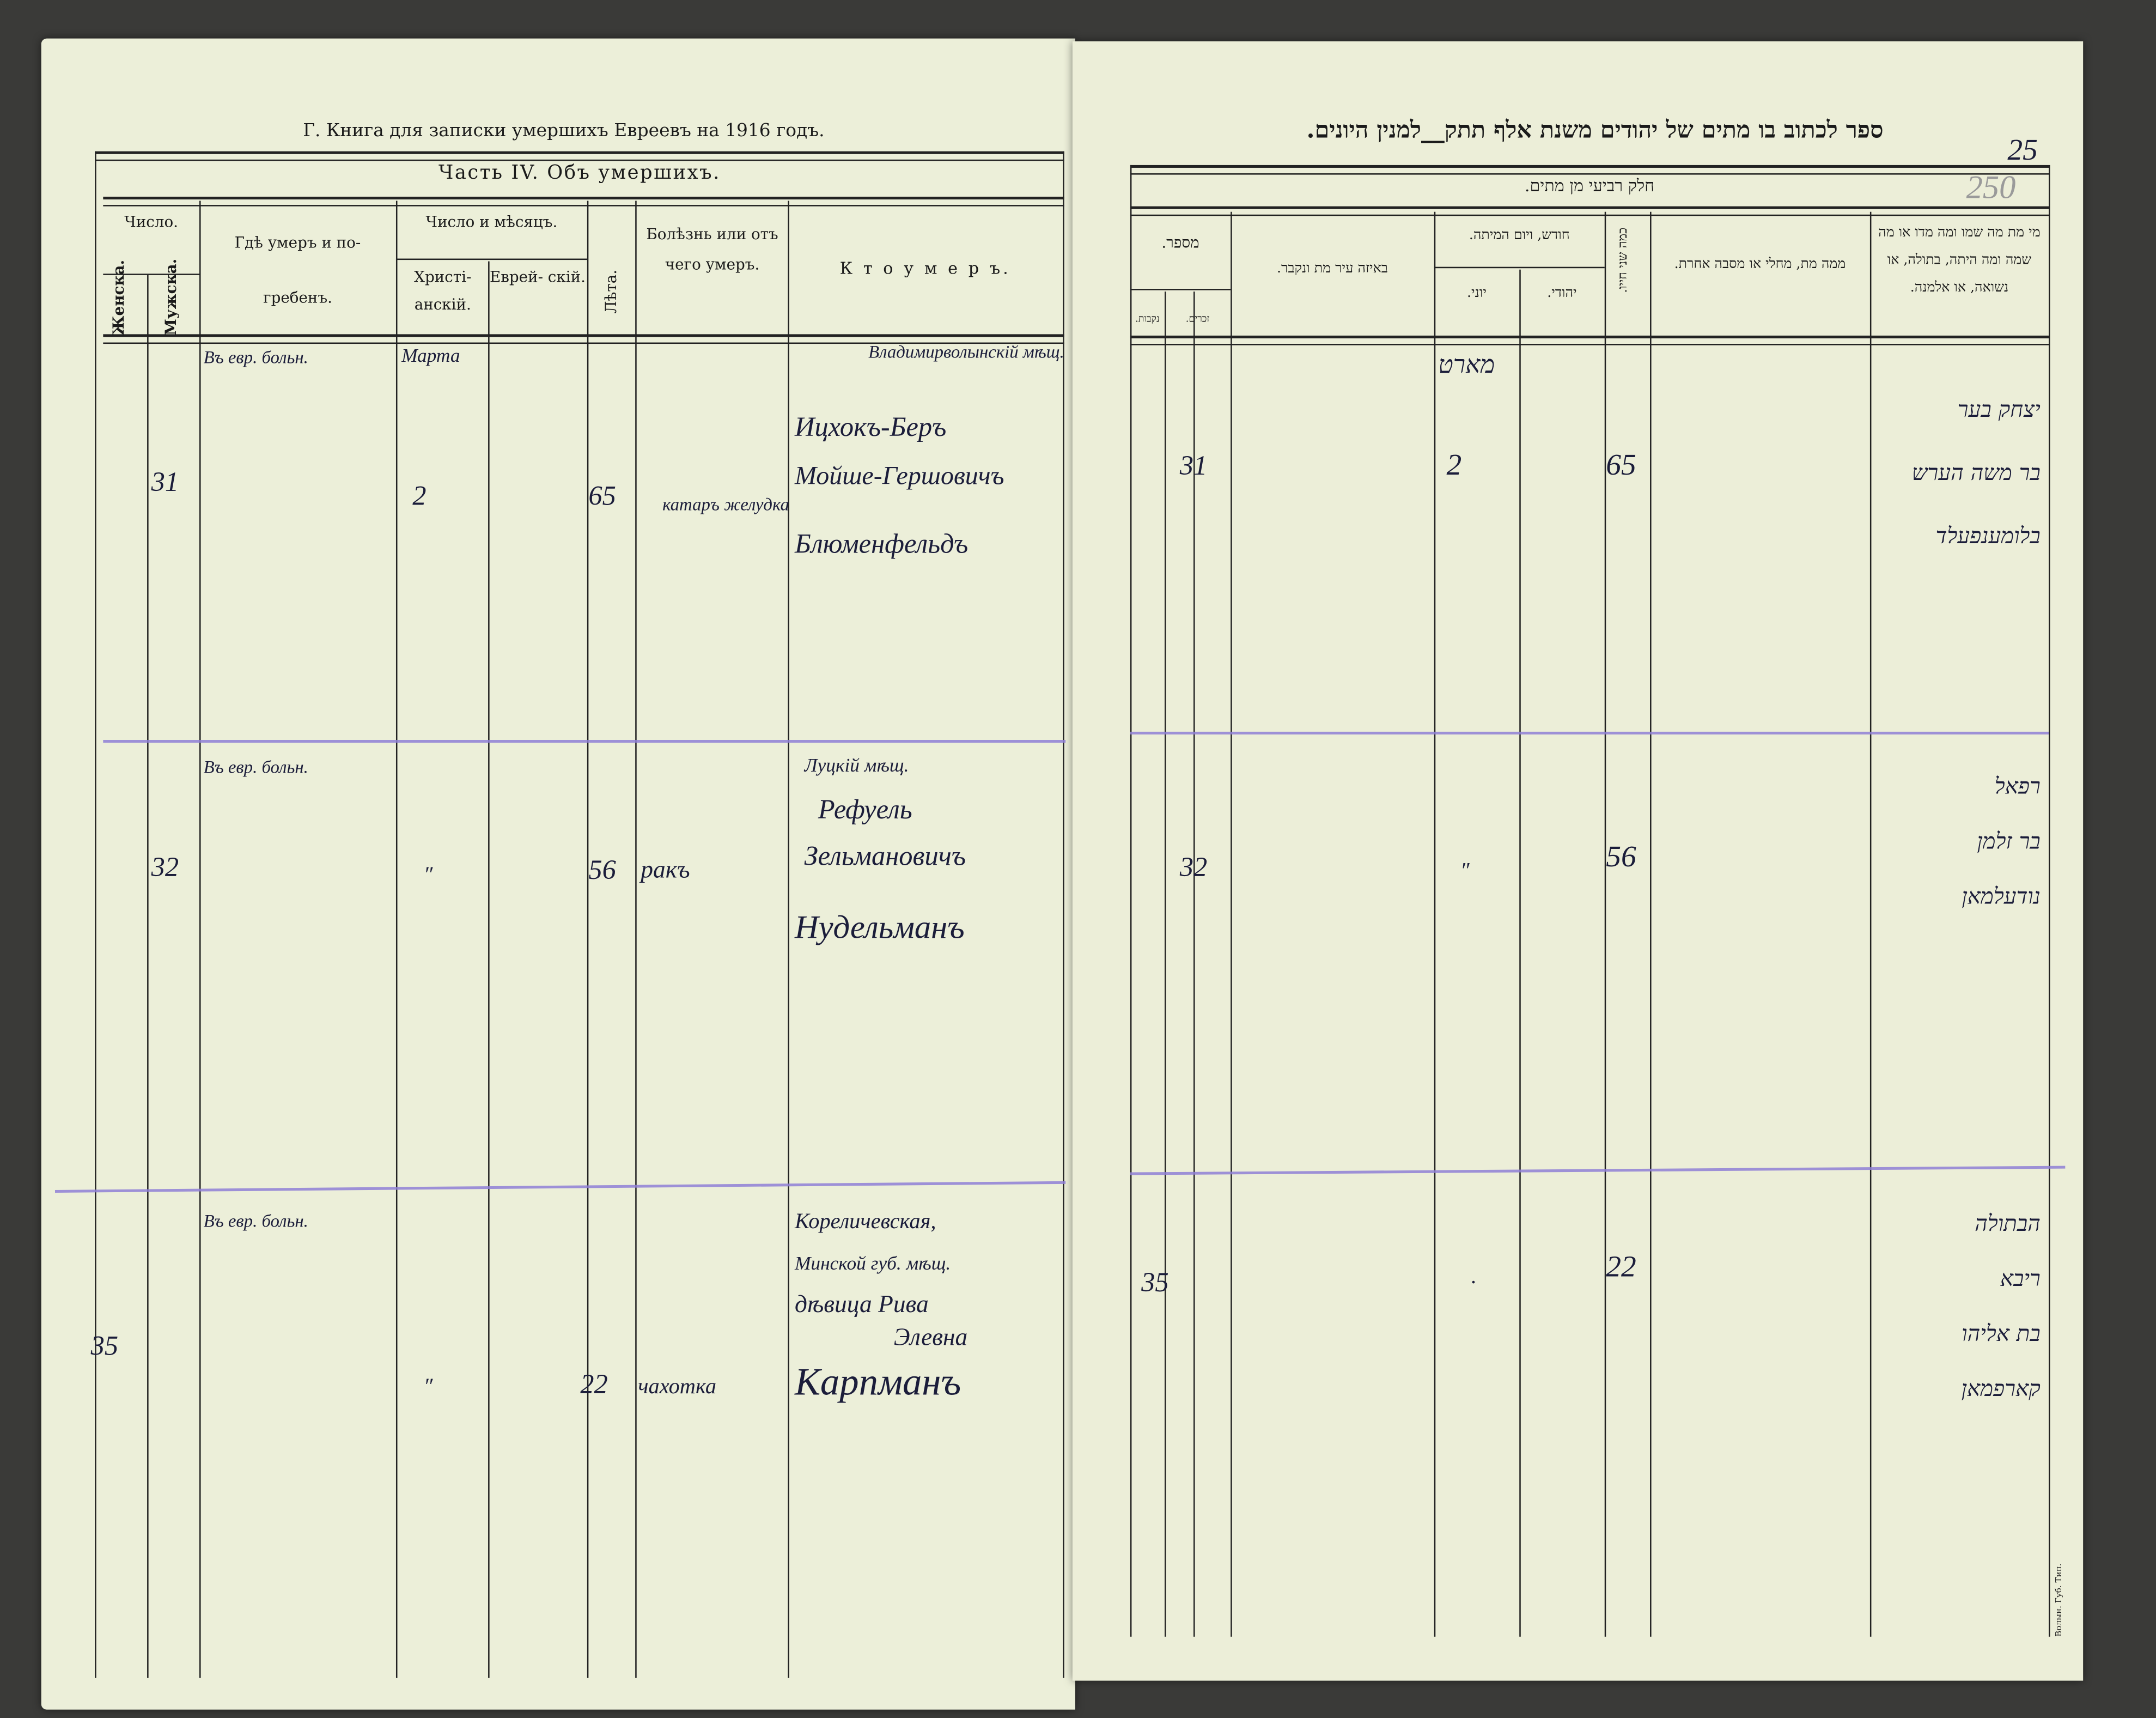  What do you see at coordinates (872, 1264) in the screenshot?
I see `cell-who: Минской губ. мѣщ.` at bounding box center [872, 1264].